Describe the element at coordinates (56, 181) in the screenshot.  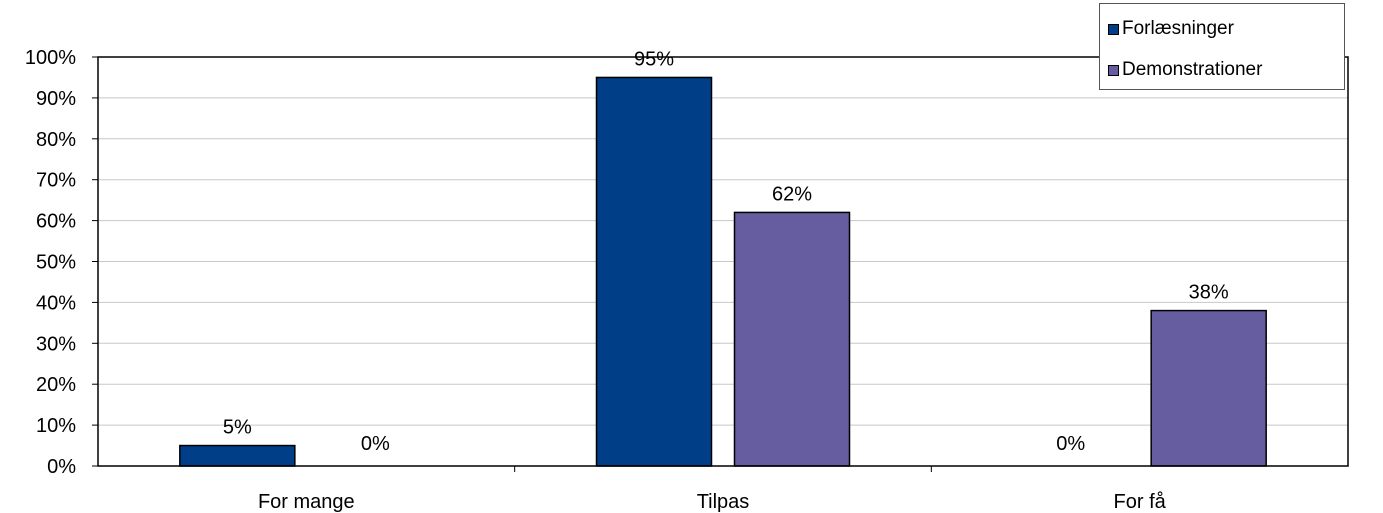
I see `y-tick-label: 70%` at that location.